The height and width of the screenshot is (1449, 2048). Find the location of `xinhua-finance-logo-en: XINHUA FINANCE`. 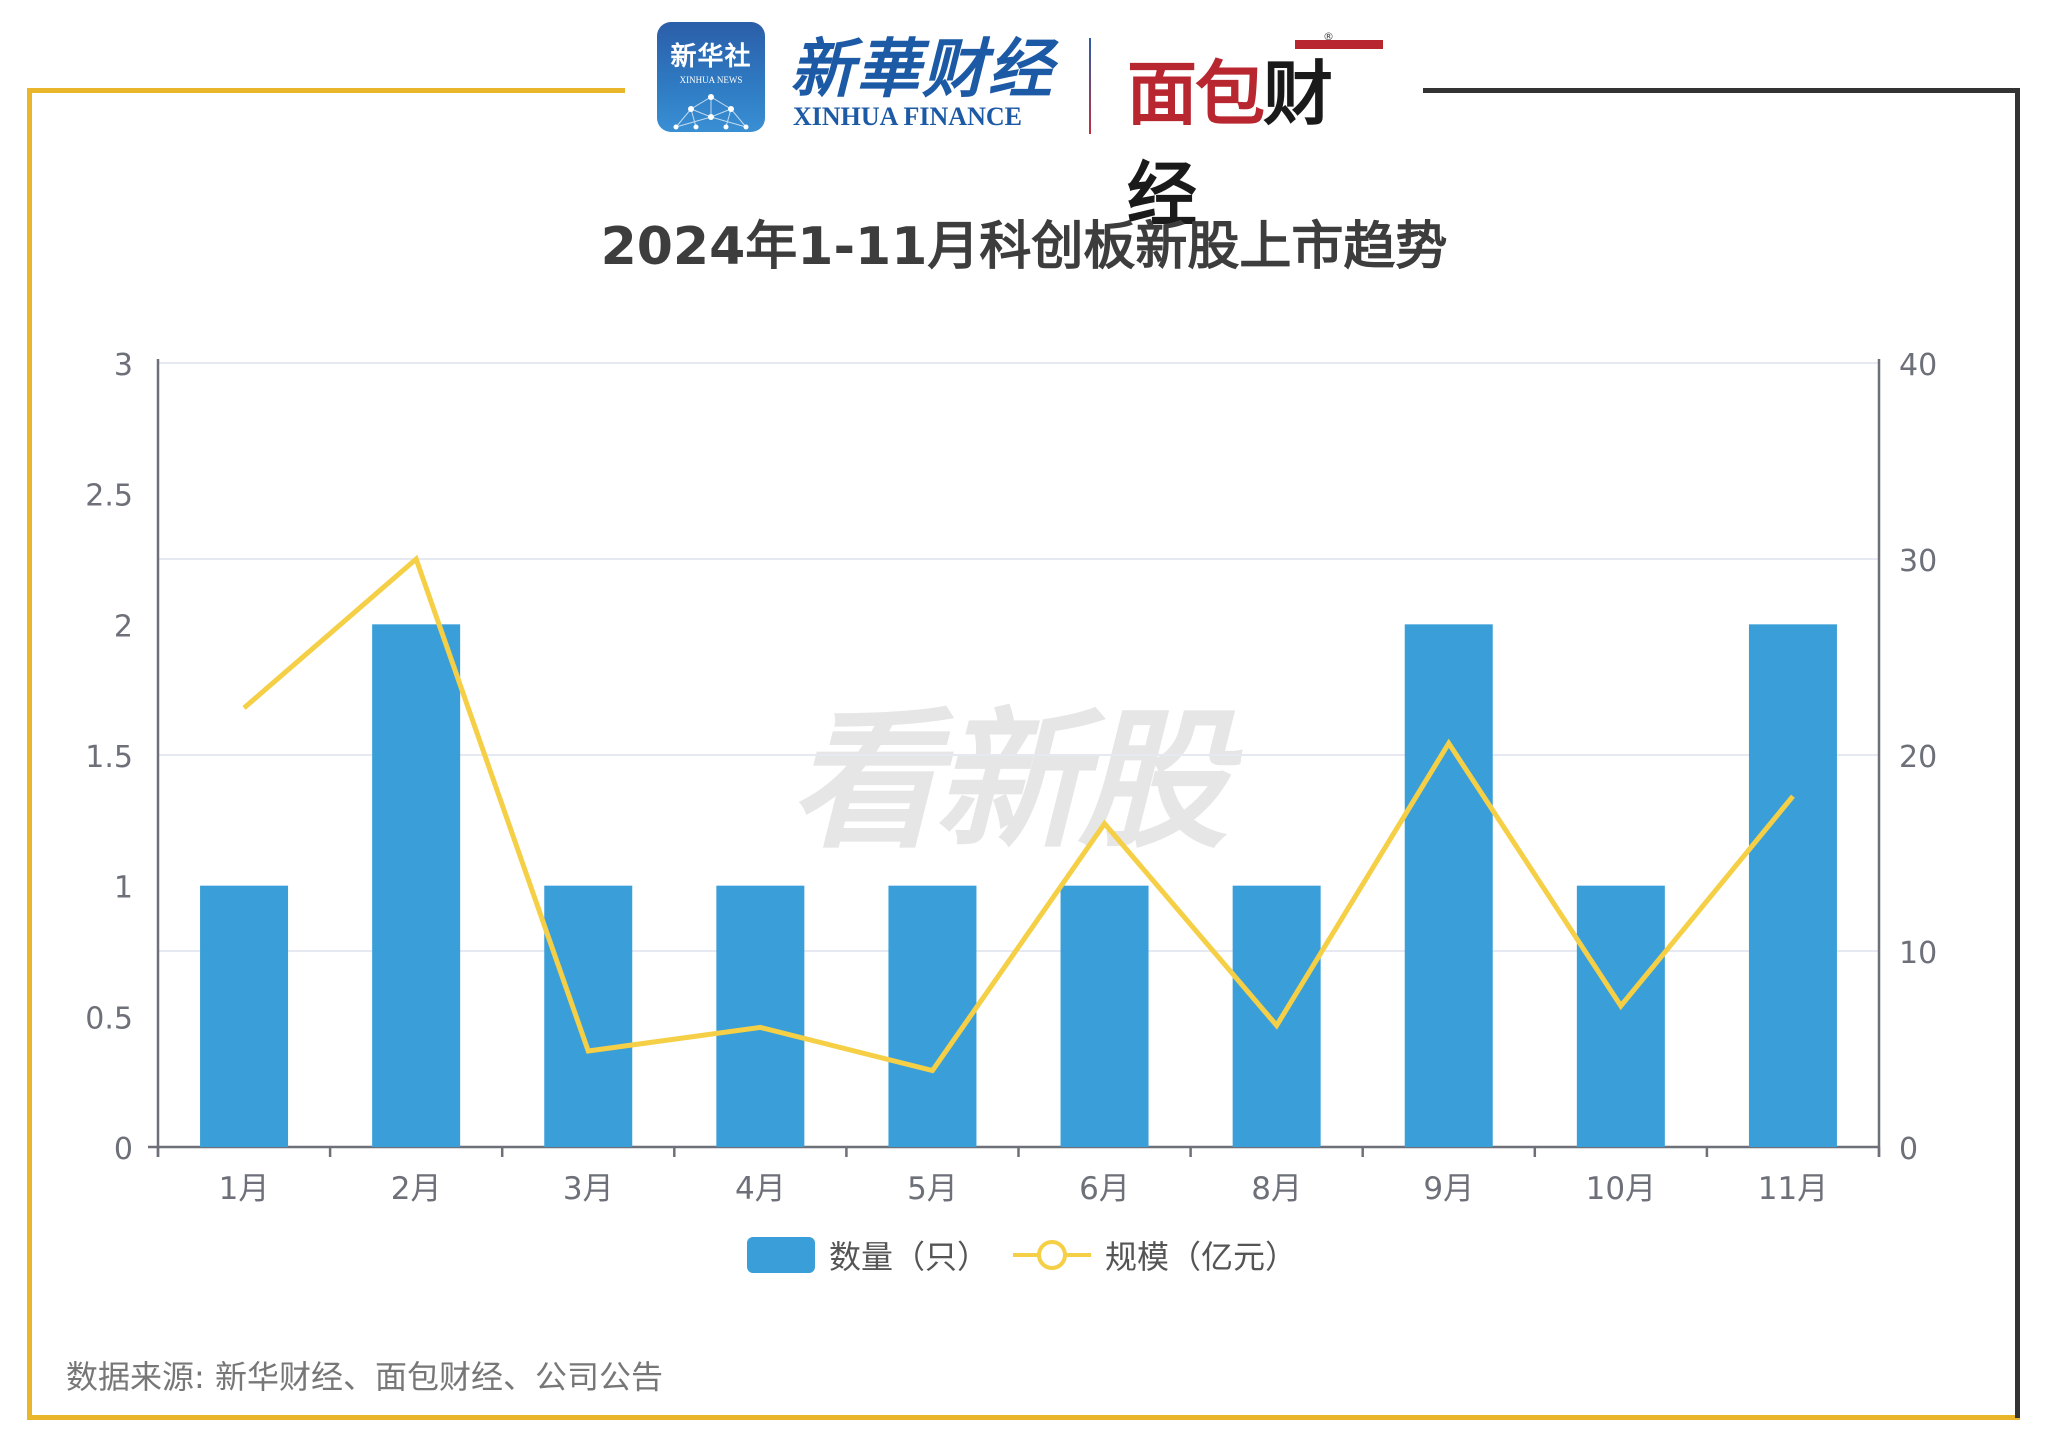

xinhua-finance-logo-en: XINHUA FINANCE is located at coordinates (907, 116).